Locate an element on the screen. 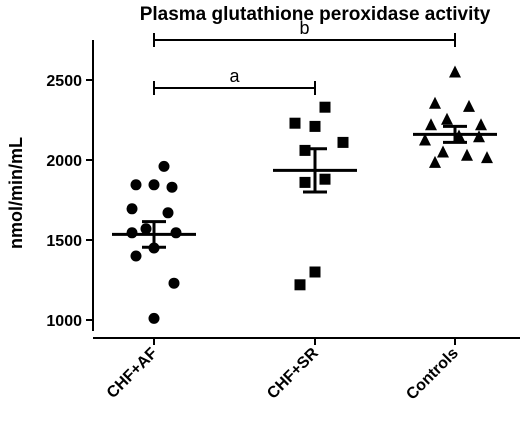 The width and height of the screenshot is (529, 424). x-tick-label-chf-af: CHF+AF is located at coordinates (132, 373).